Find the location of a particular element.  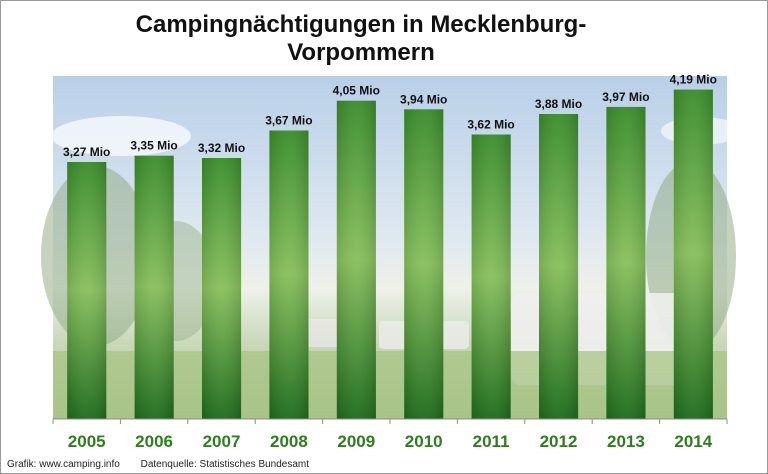

value-label-2008: 3,67 Mio is located at coordinates (288, 121).